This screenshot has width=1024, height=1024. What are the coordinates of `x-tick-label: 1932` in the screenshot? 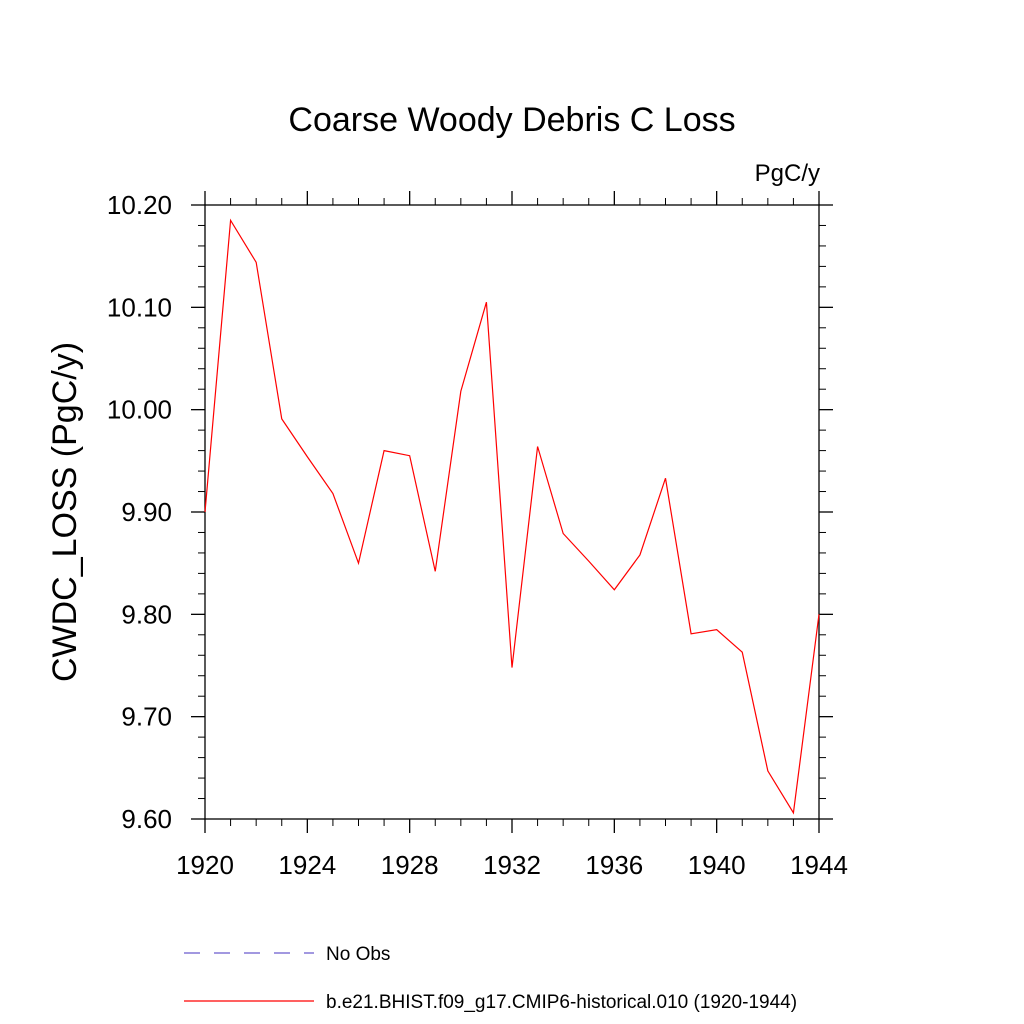 It's located at (512, 865).